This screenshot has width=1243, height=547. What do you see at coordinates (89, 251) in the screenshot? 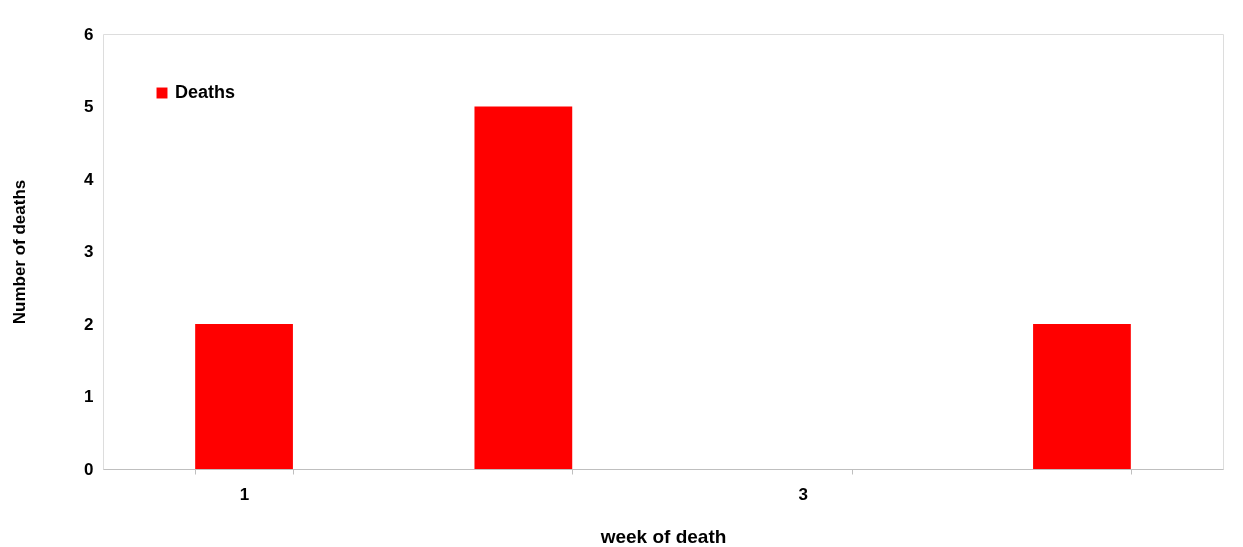
I see `y-tick-label: 3` at bounding box center [89, 251].